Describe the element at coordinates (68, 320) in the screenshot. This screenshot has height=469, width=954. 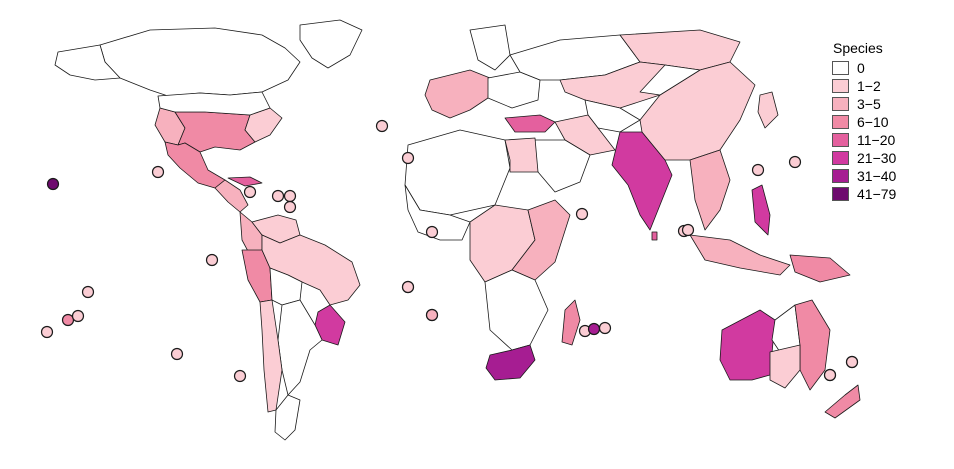
I see `island-marker-tahiti` at that location.